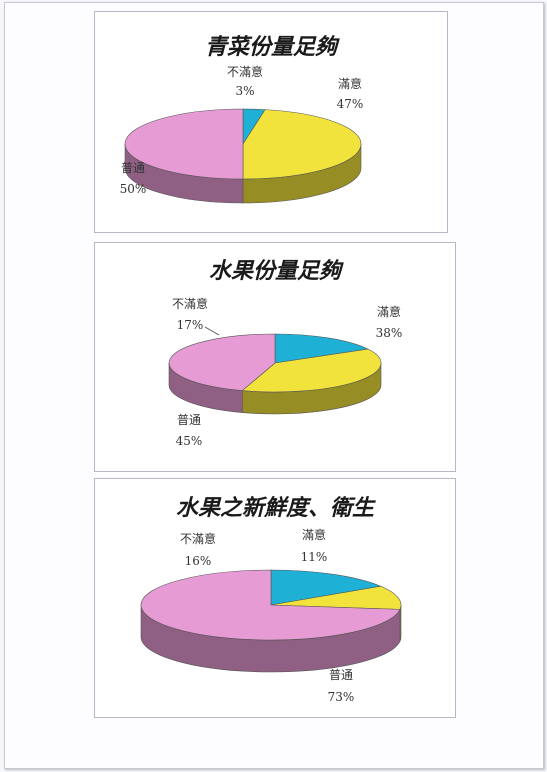 This screenshot has height=772, width=547. What do you see at coordinates (244, 91) in the screenshot?
I see `pct-dissatisfied: 3%` at bounding box center [244, 91].